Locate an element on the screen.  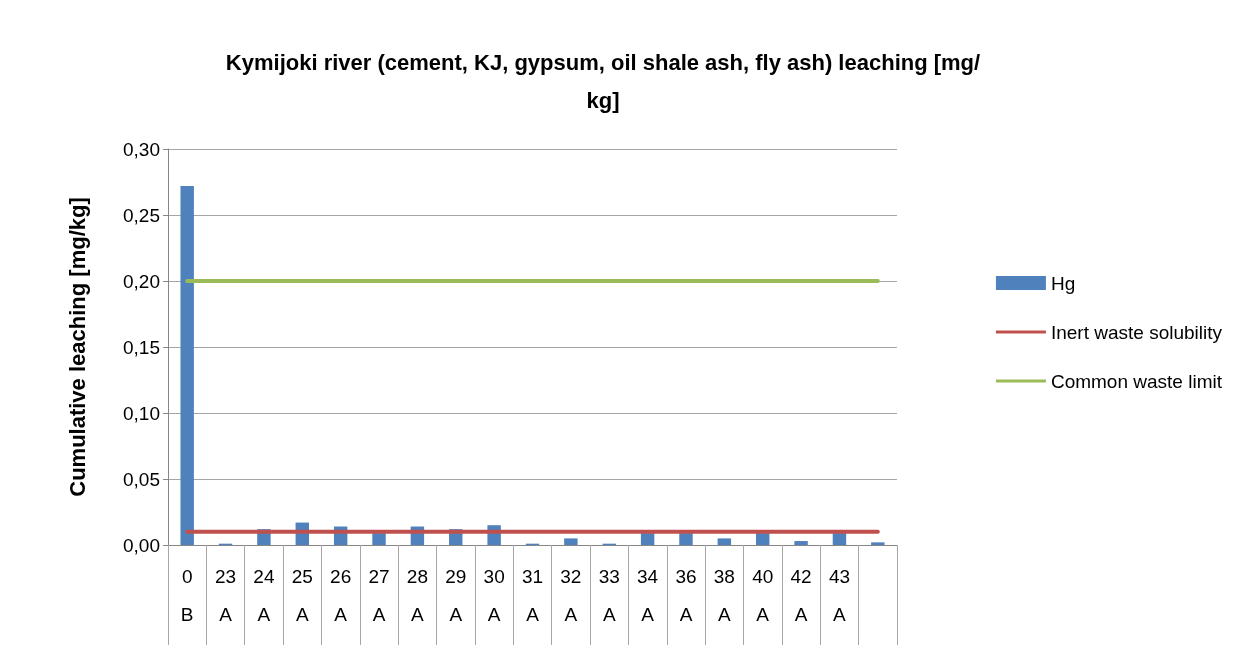
x-tick-label: 34 A is located at coordinates (648, 595).